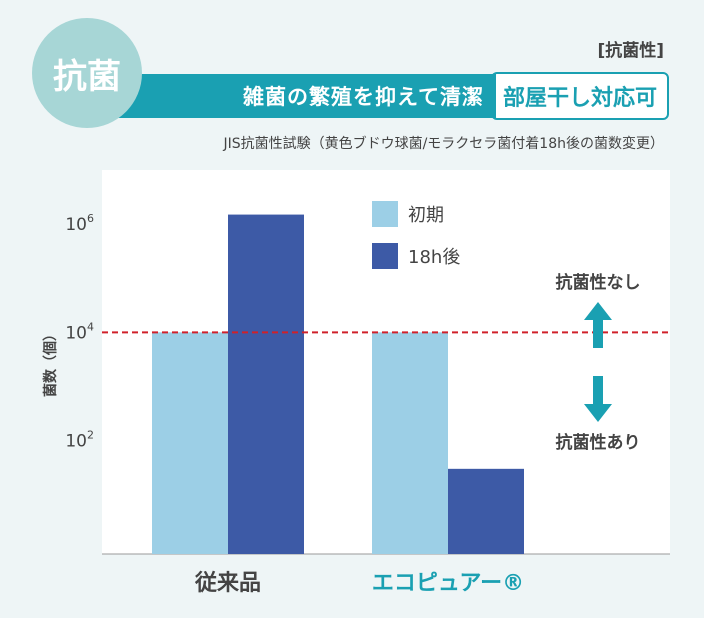  Describe the element at coordinates (385, 256) in the screenshot. I see `legend-swatch-18h` at that location.